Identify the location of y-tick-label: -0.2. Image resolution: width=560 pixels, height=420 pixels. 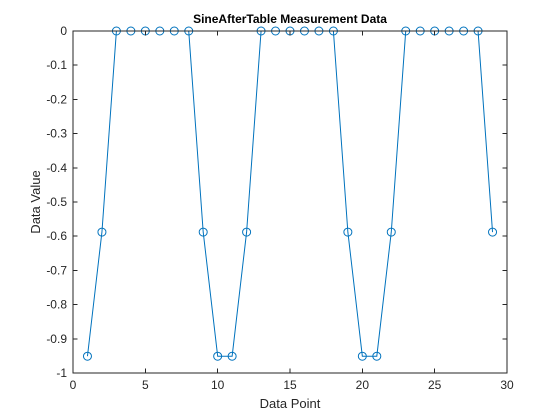
(56, 99).